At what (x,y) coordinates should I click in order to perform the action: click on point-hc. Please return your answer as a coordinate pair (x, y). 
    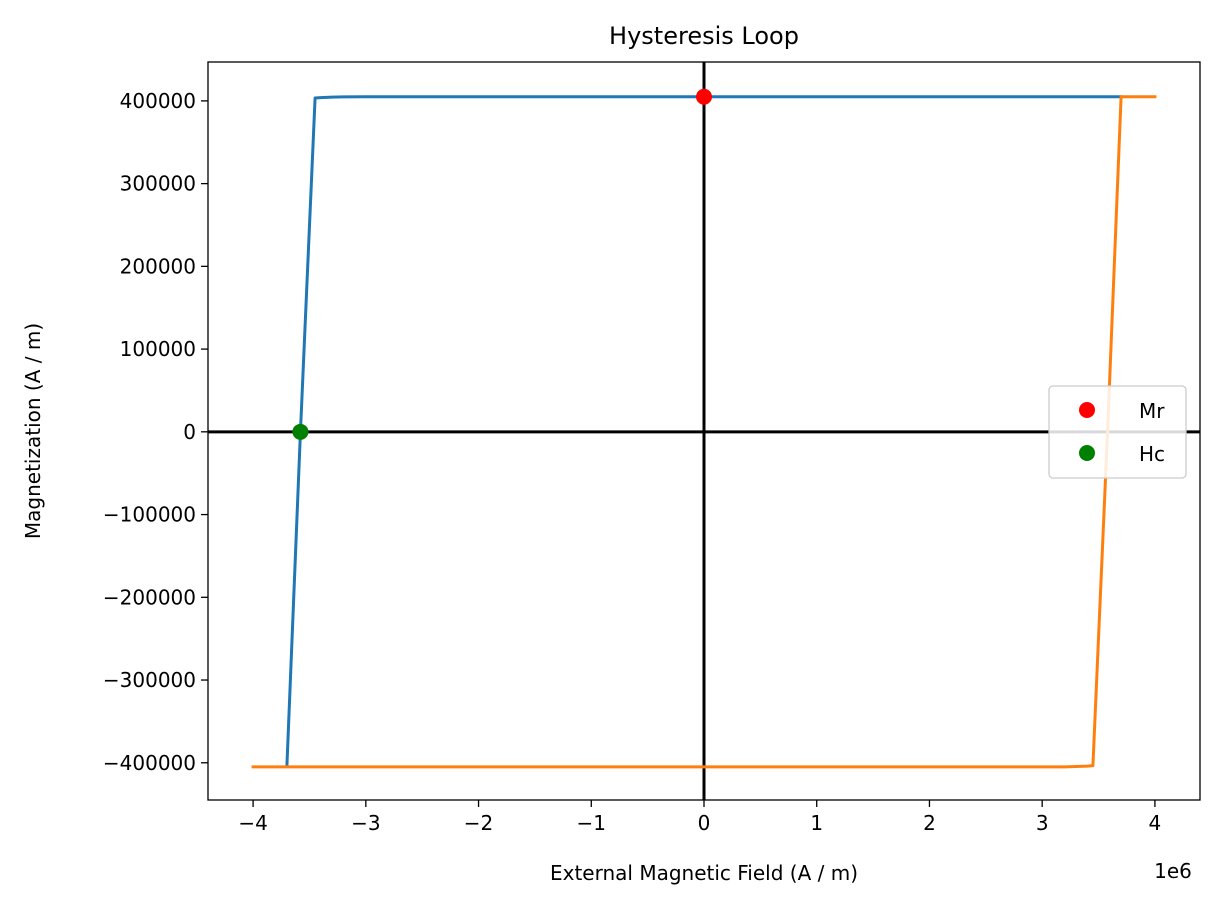
    Looking at the image, I should click on (300, 431).